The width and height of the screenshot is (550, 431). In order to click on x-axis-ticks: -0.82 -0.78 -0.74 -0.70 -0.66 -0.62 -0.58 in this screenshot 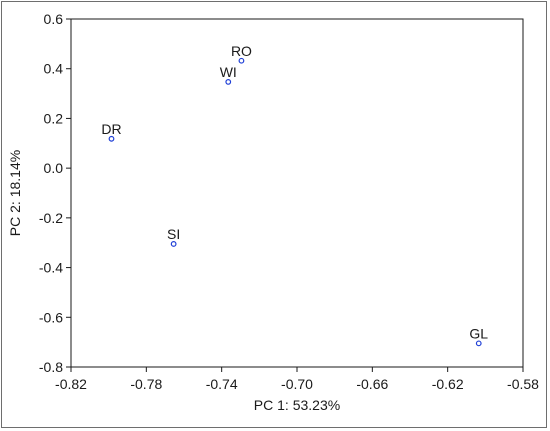, I will do `click(297, 379)`.